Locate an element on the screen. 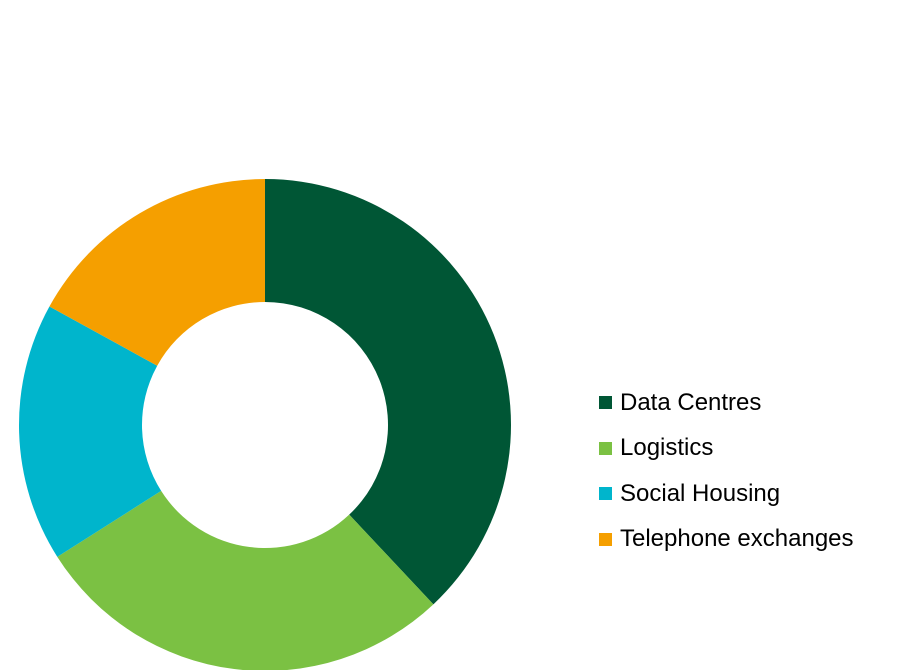 Image resolution: width=906 pixels, height=670 pixels. legend-item-logistics: Logistics is located at coordinates (726, 449).